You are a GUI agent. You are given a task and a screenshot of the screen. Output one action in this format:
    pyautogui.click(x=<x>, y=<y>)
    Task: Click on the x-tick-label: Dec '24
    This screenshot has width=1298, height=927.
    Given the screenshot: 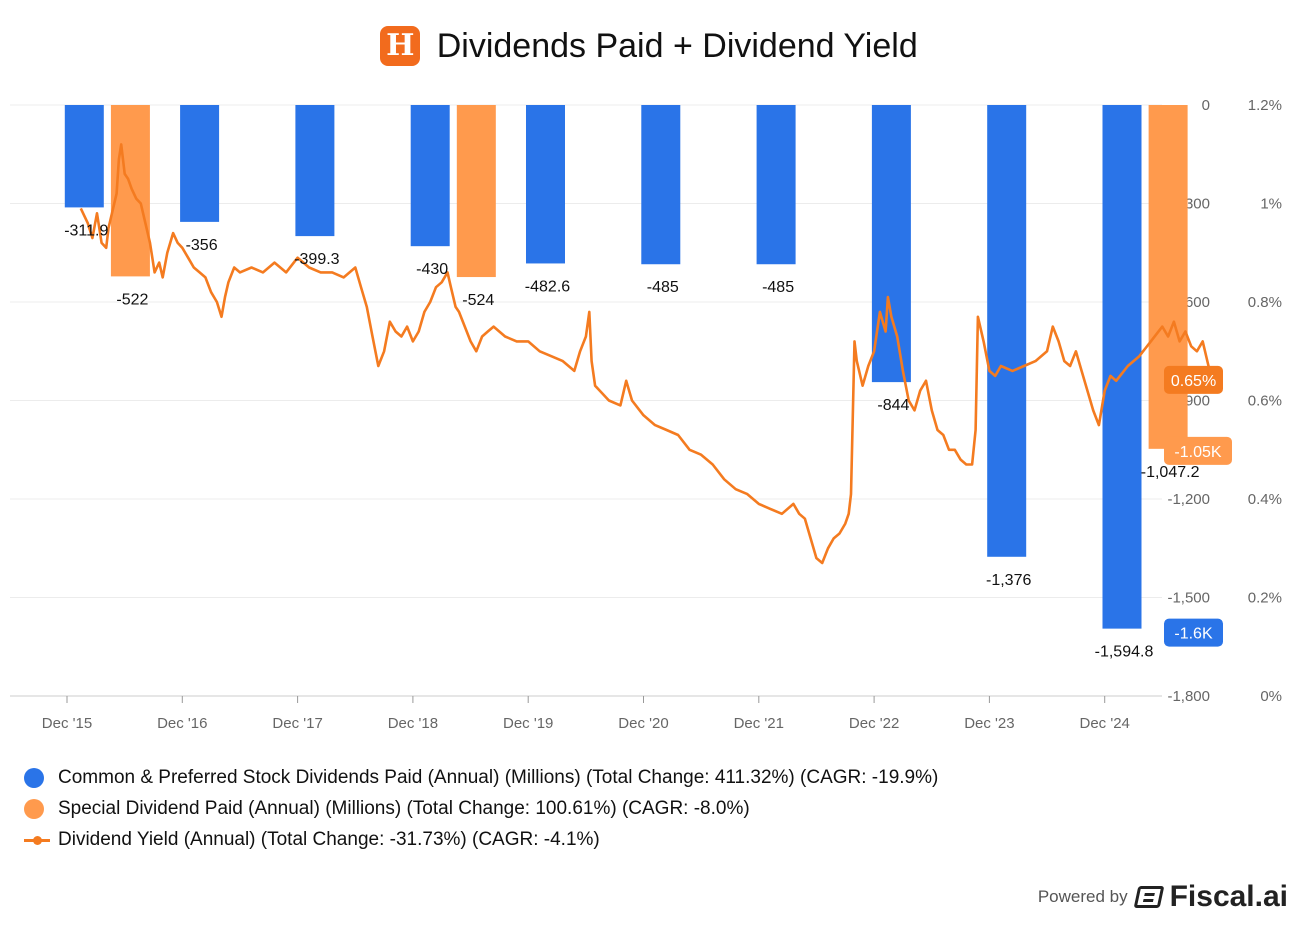 What is the action you would take?
    pyautogui.click(x=1105, y=723)
    